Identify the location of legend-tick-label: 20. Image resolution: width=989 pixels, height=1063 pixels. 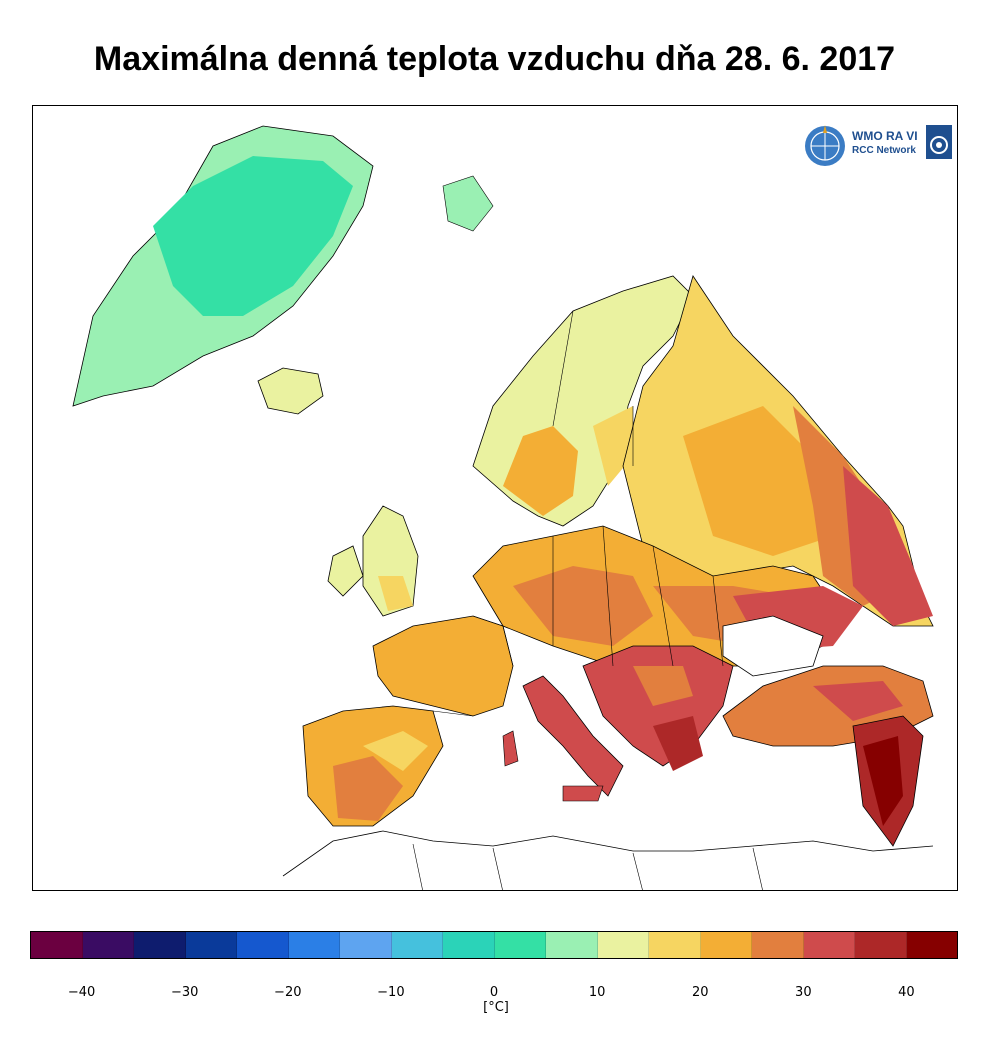
(700, 992).